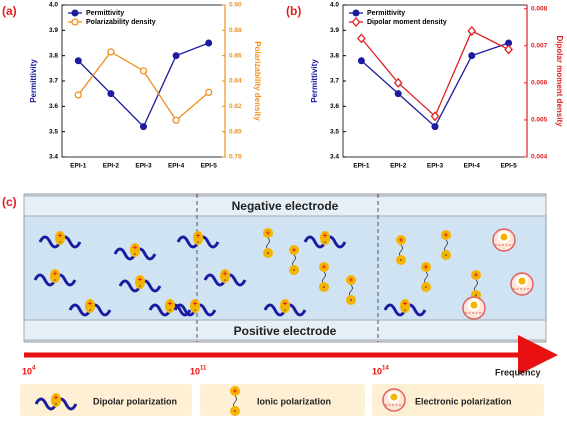 The height and width of the screenshot is (426, 567). I want to click on panel-label: (b), so click(293, 11).